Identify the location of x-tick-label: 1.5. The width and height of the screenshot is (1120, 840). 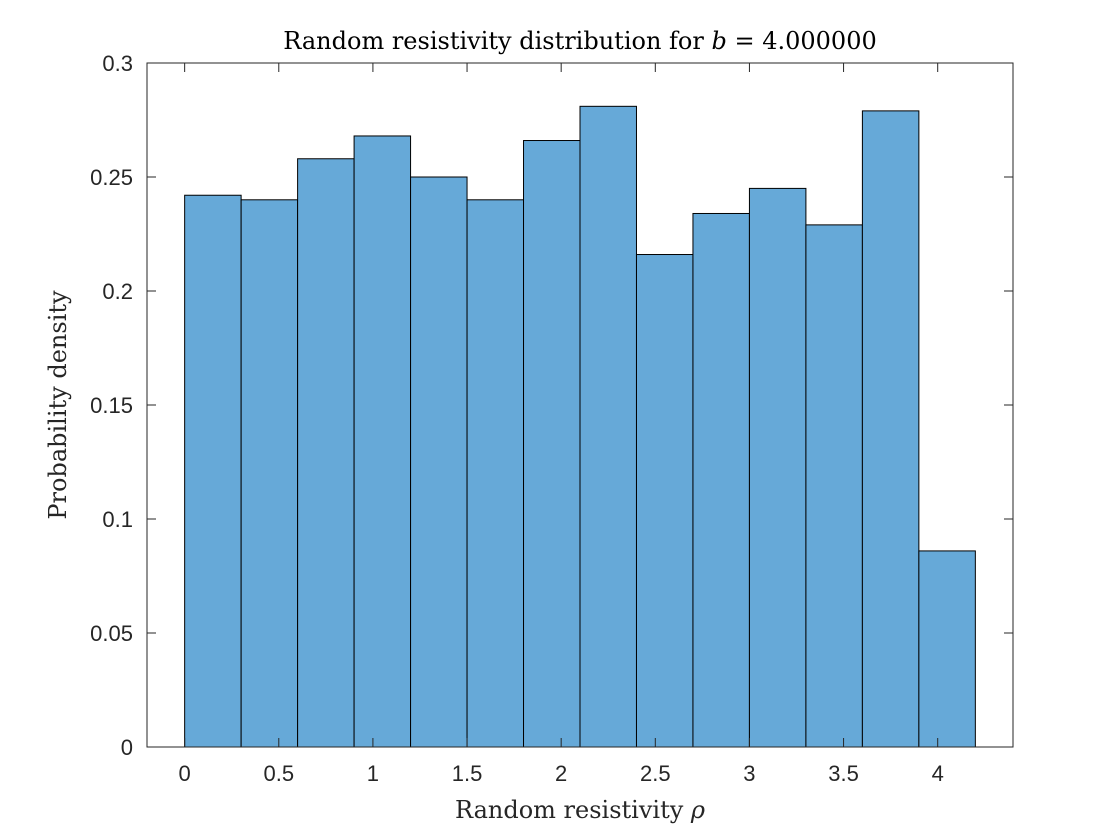
(467, 773).